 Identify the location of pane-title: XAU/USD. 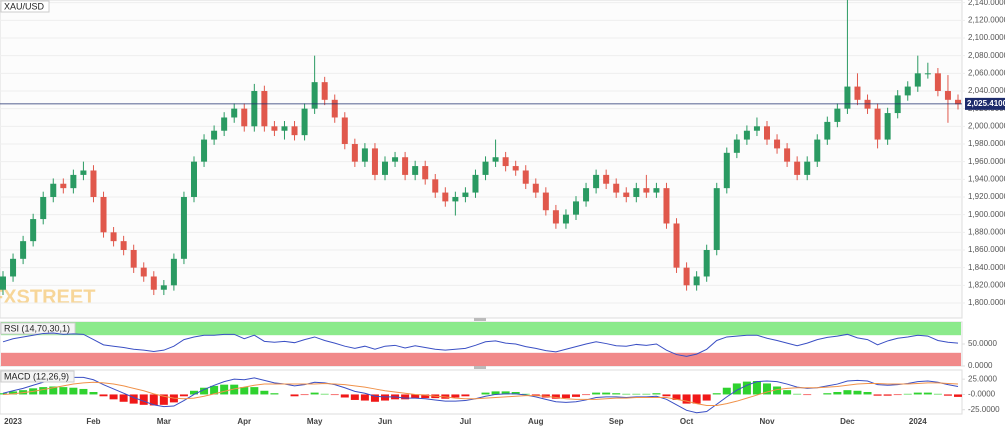
(24, 6).